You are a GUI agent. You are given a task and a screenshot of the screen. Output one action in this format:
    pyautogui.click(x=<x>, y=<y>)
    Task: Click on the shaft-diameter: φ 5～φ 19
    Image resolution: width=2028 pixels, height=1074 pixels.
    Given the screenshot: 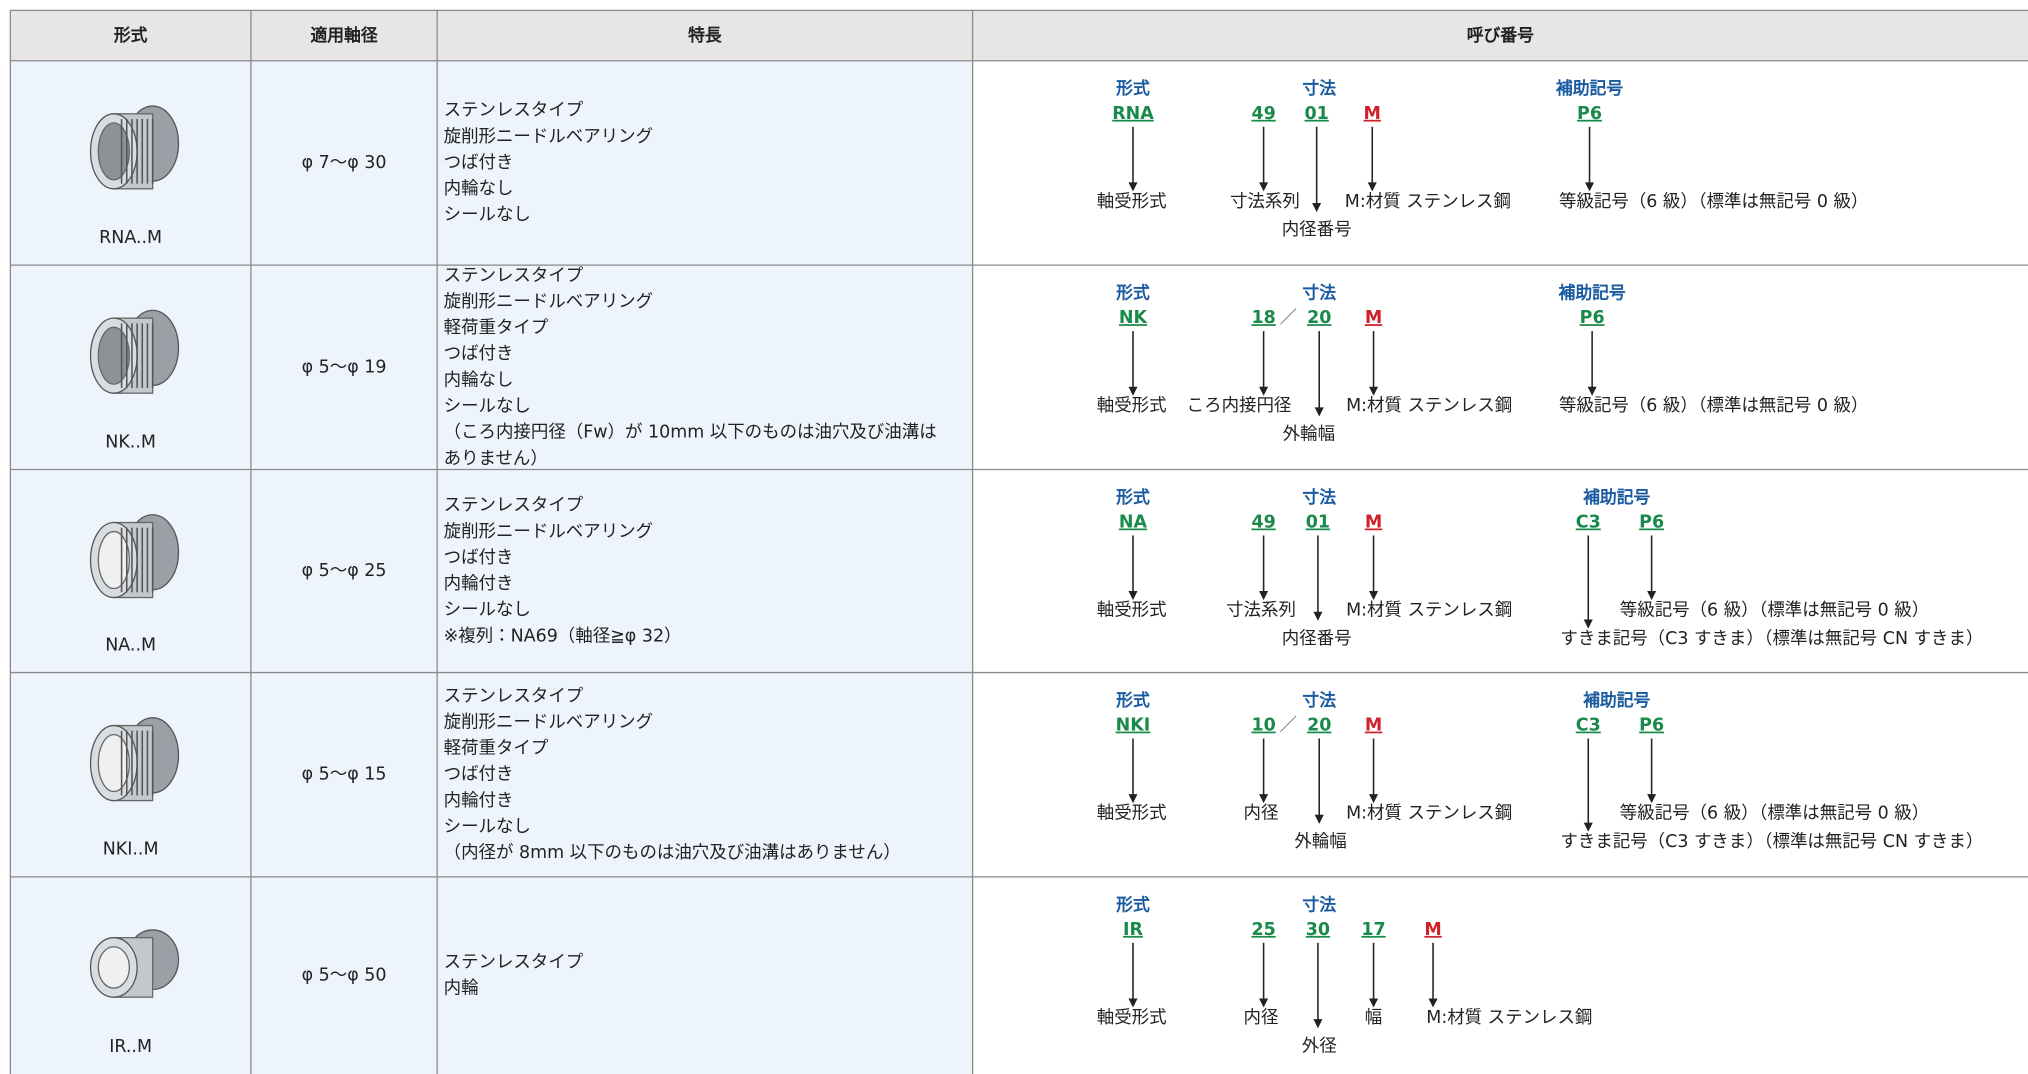 What is the action you would take?
    pyautogui.click(x=344, y=367)
    